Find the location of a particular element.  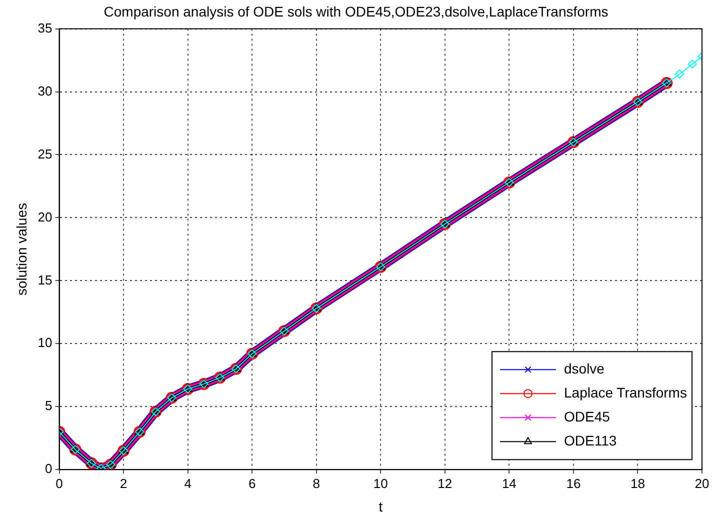

x-tick-label: 8 is located at coordinates (316, 483).